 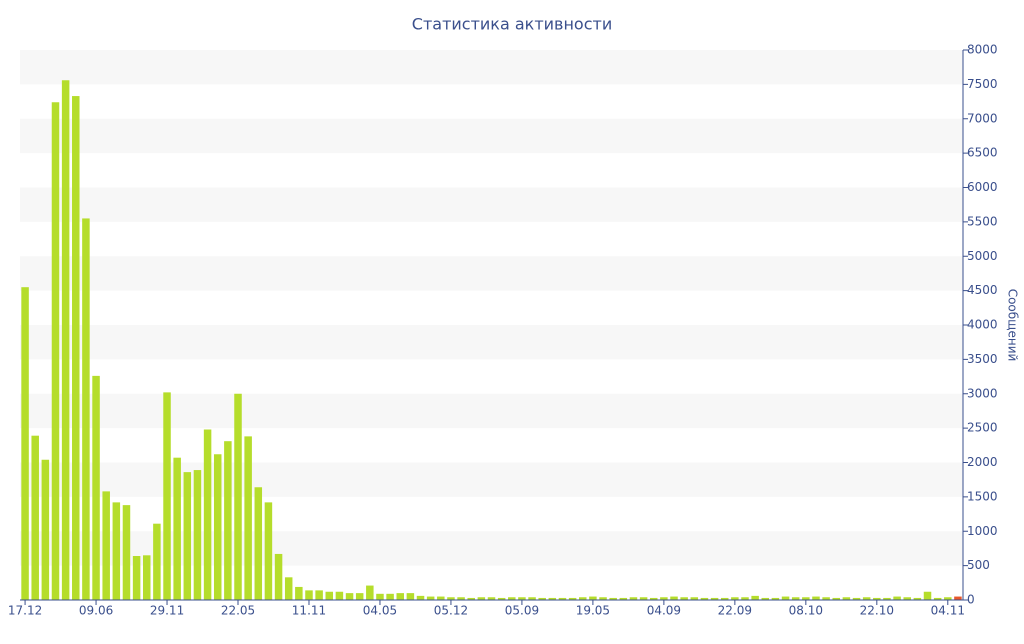 I want to click on y-tick-label: 3500, so click(x=982, y=359).